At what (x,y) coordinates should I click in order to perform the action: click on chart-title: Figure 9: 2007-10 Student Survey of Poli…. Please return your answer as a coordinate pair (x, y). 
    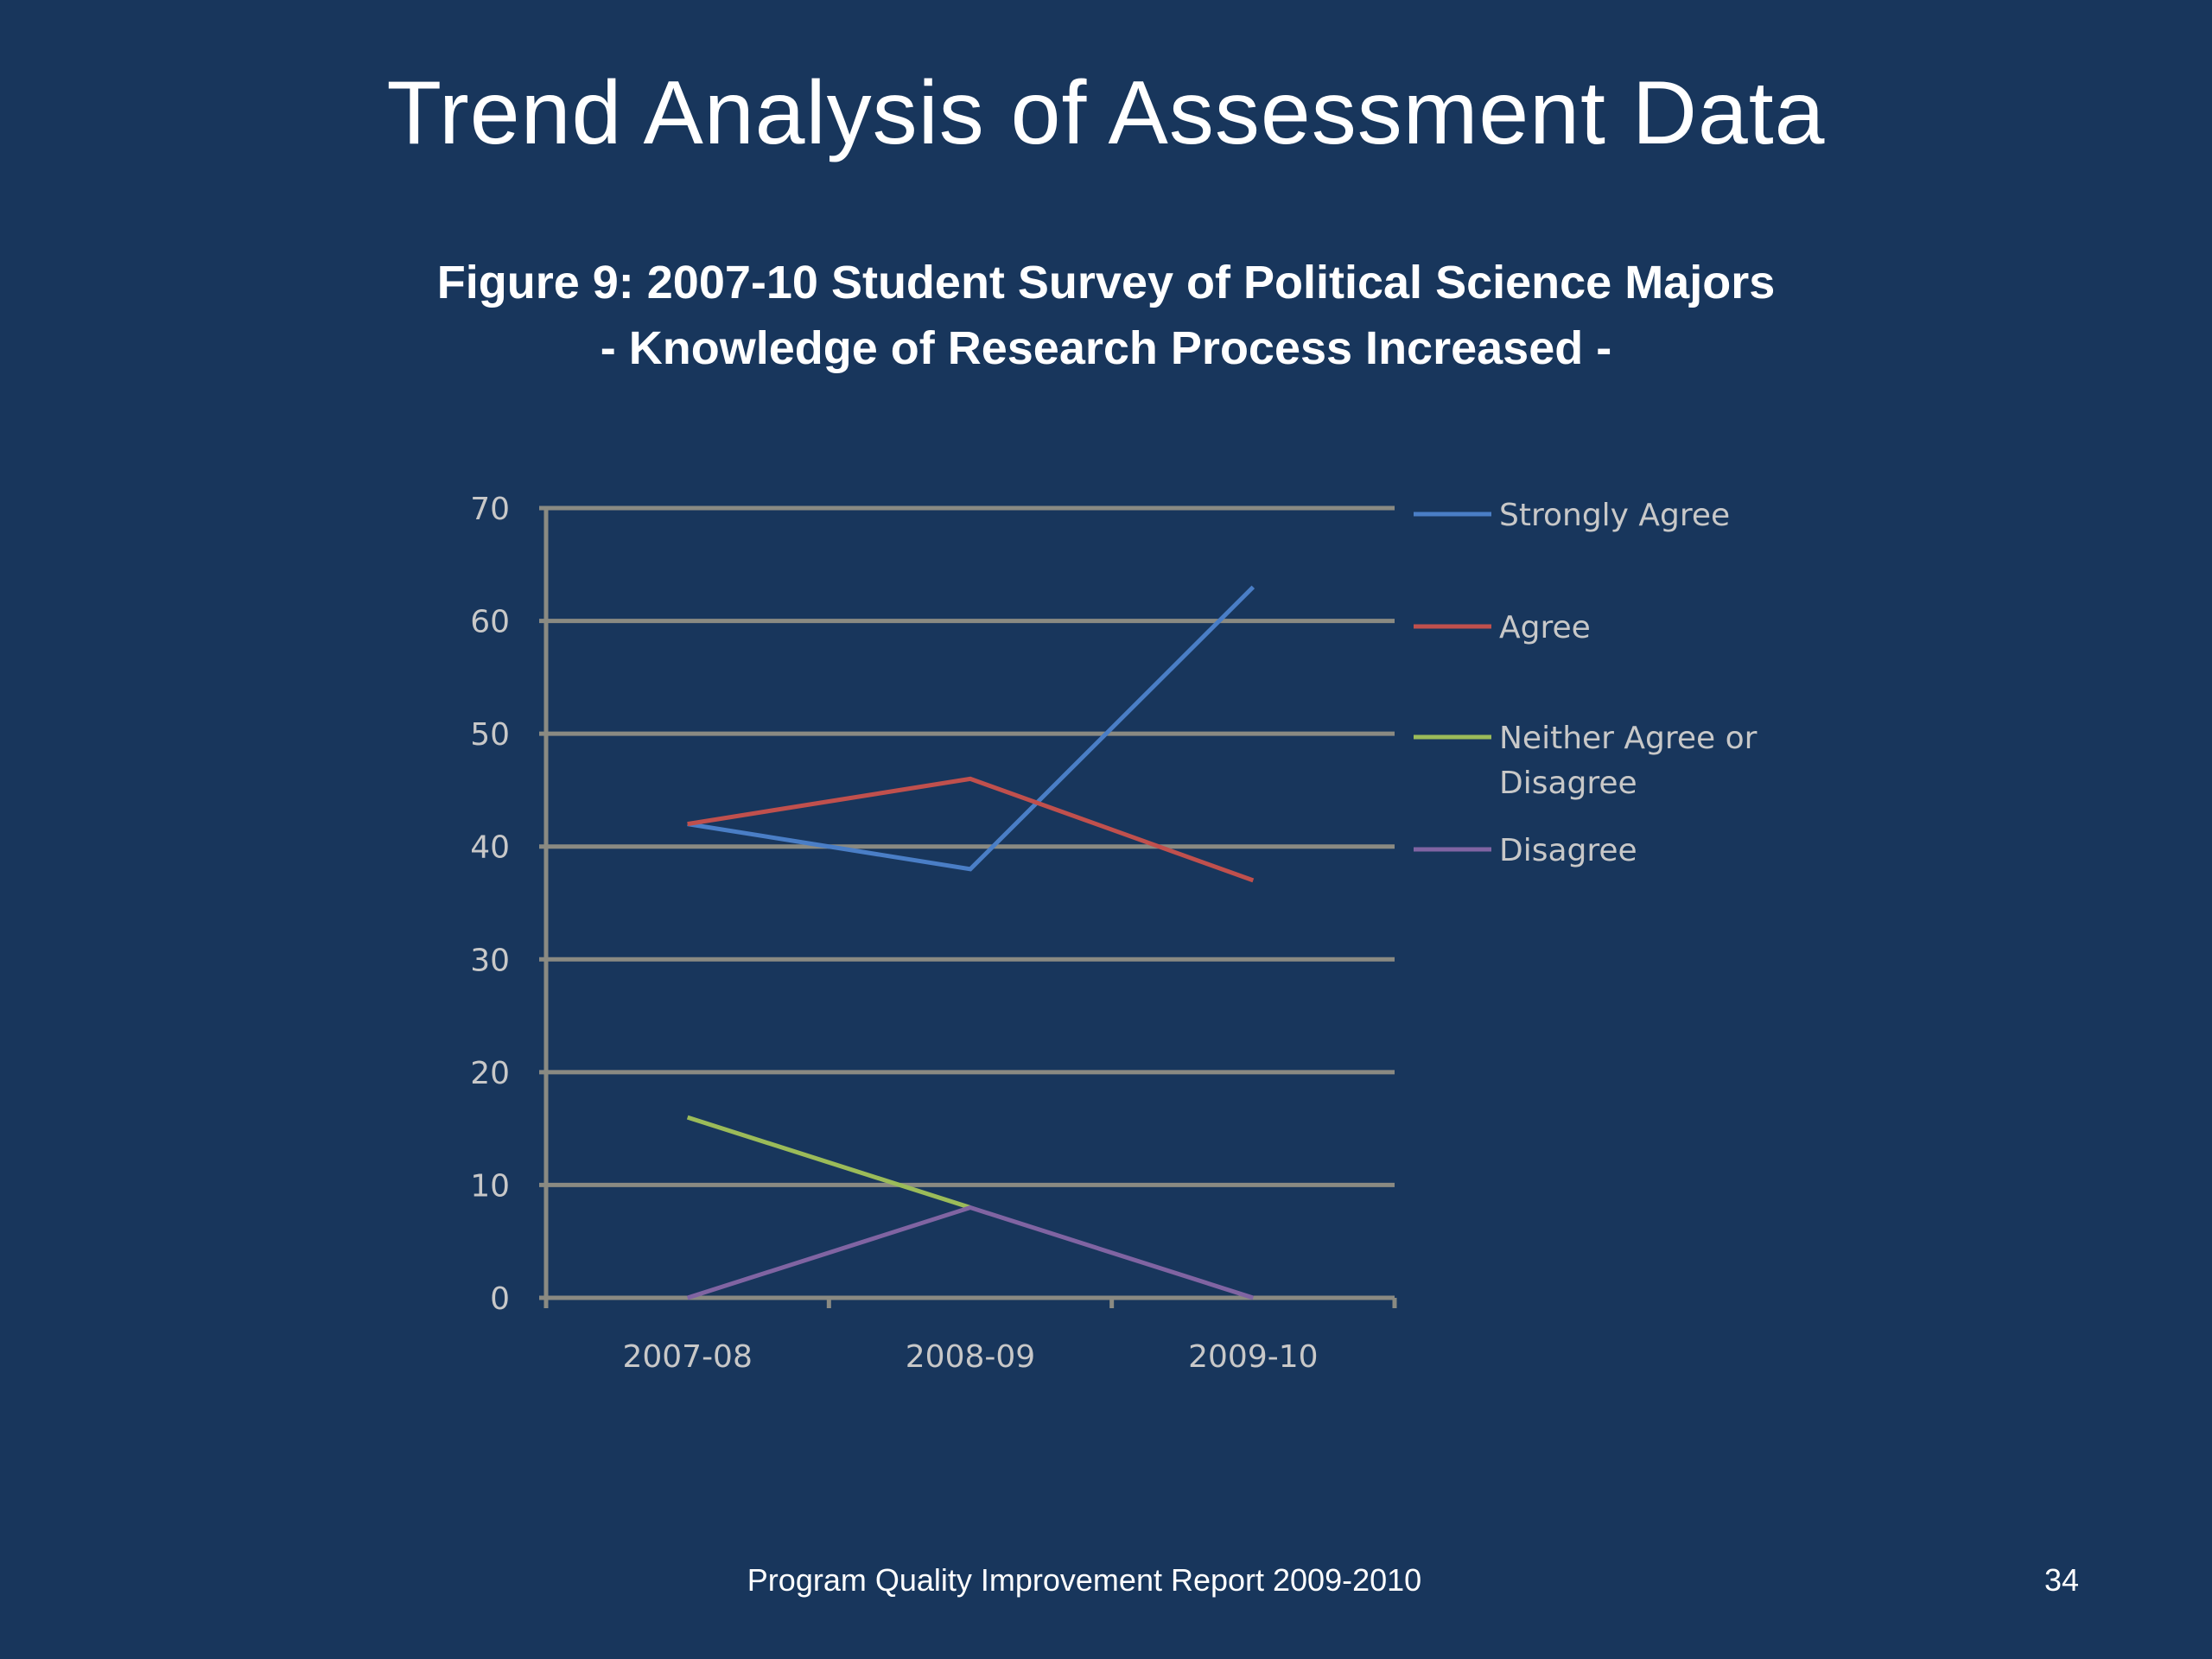
    Looking at the image, I should click on (1106, 282).